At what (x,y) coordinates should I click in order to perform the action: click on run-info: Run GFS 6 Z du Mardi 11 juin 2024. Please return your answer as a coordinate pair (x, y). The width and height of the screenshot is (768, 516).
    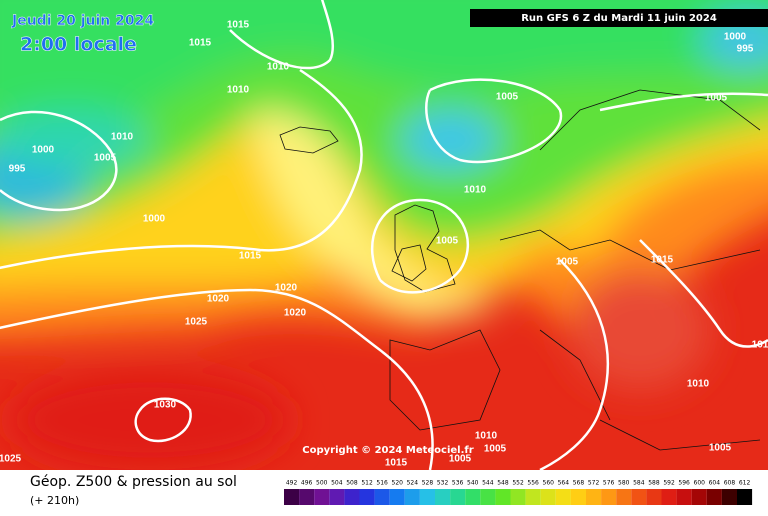
    Looking at the image, I should click on (619, 18).